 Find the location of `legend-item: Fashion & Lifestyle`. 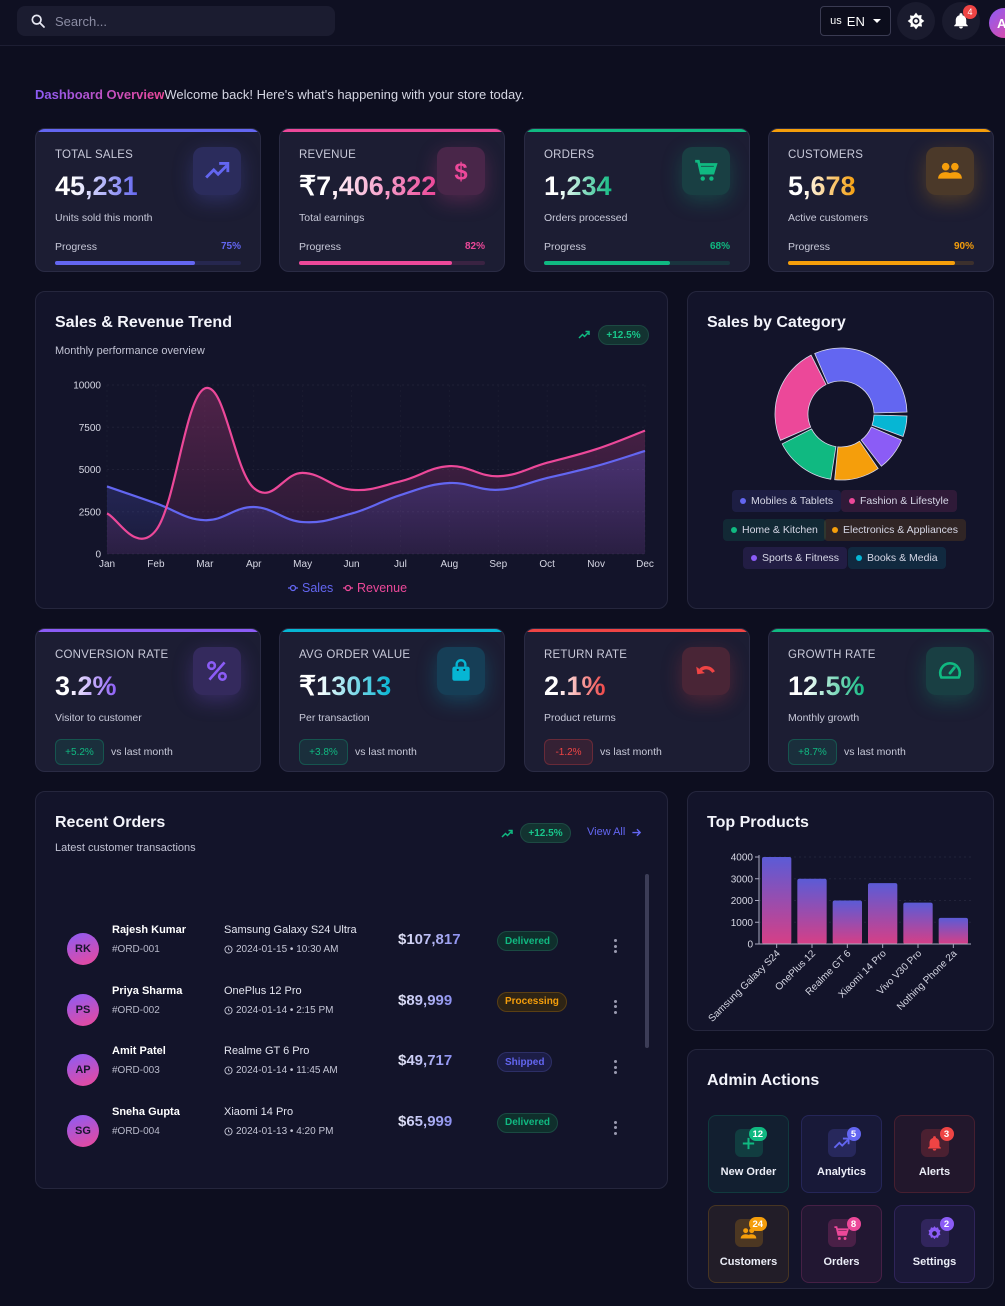

legend-item: Fashion & Lifestyle is located at coordinates (899, 501).